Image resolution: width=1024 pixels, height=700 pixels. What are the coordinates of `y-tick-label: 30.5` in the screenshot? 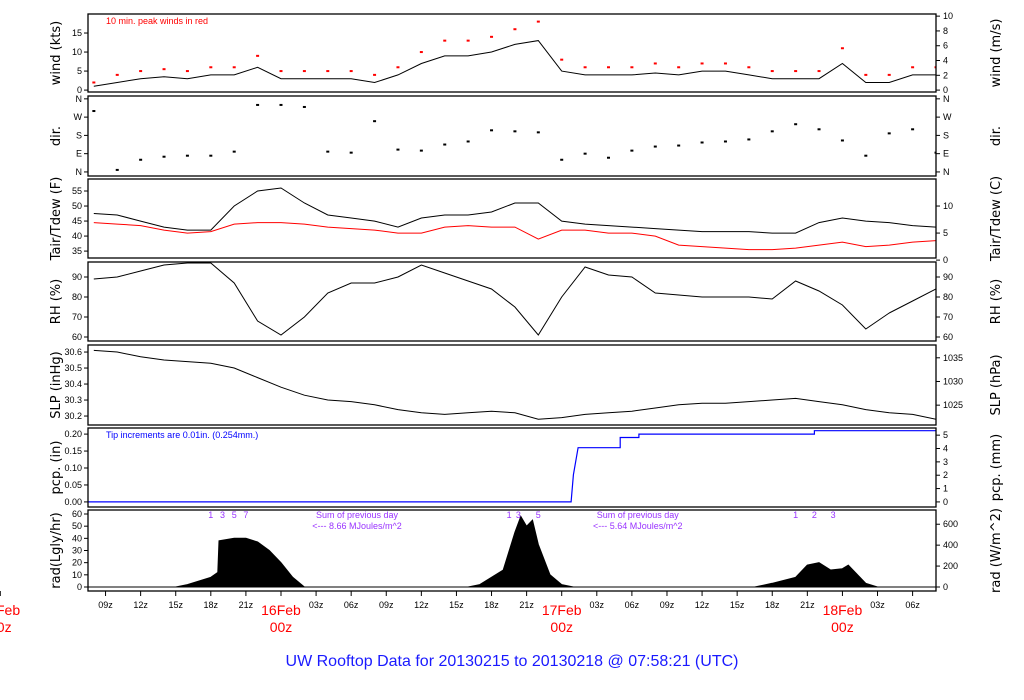 It's located at (73, 368).